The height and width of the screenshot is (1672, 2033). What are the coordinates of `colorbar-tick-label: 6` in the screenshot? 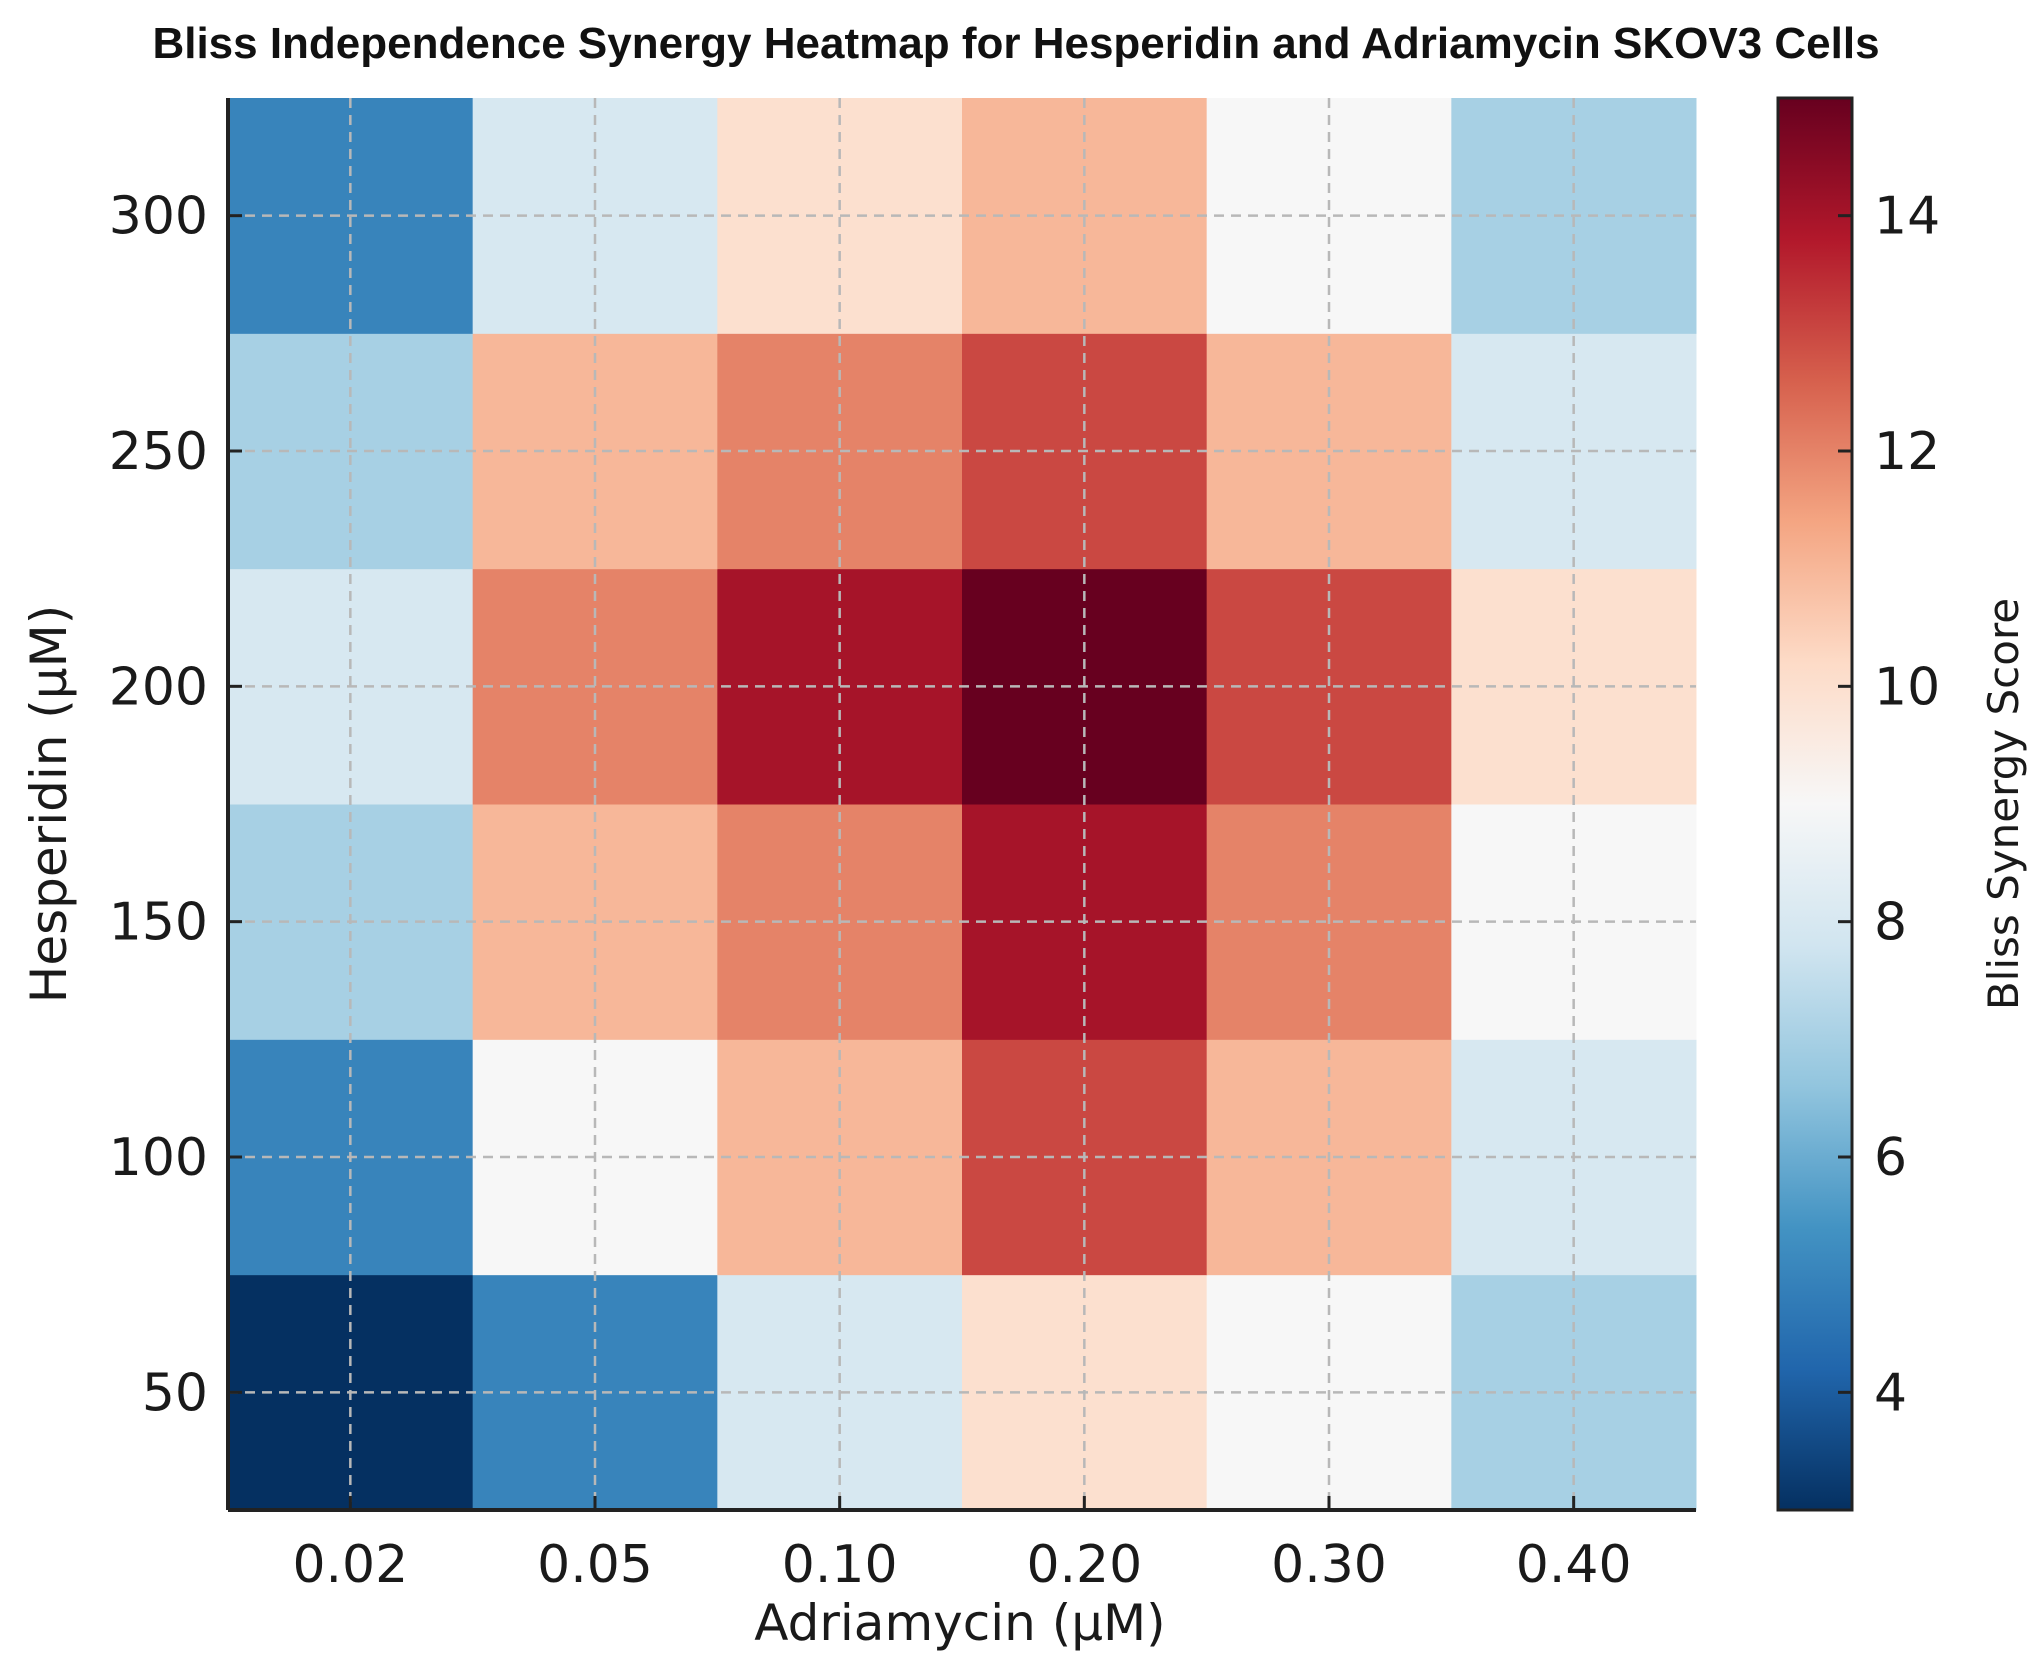 It's located at (1890, 1158).